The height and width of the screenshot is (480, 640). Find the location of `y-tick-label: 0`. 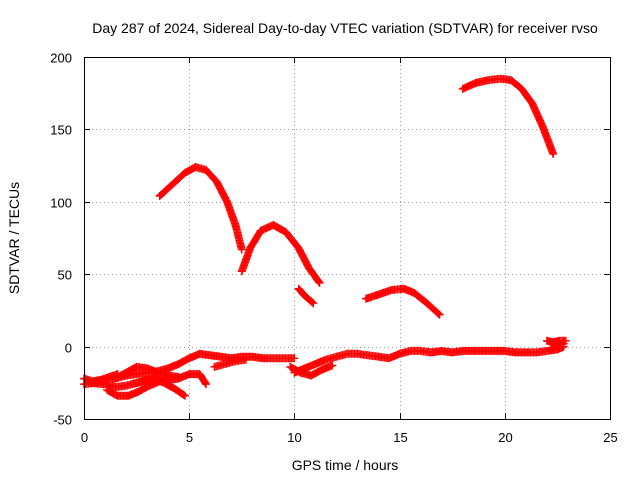

y-tick-label: 0 is located at coordinates (68, 348).